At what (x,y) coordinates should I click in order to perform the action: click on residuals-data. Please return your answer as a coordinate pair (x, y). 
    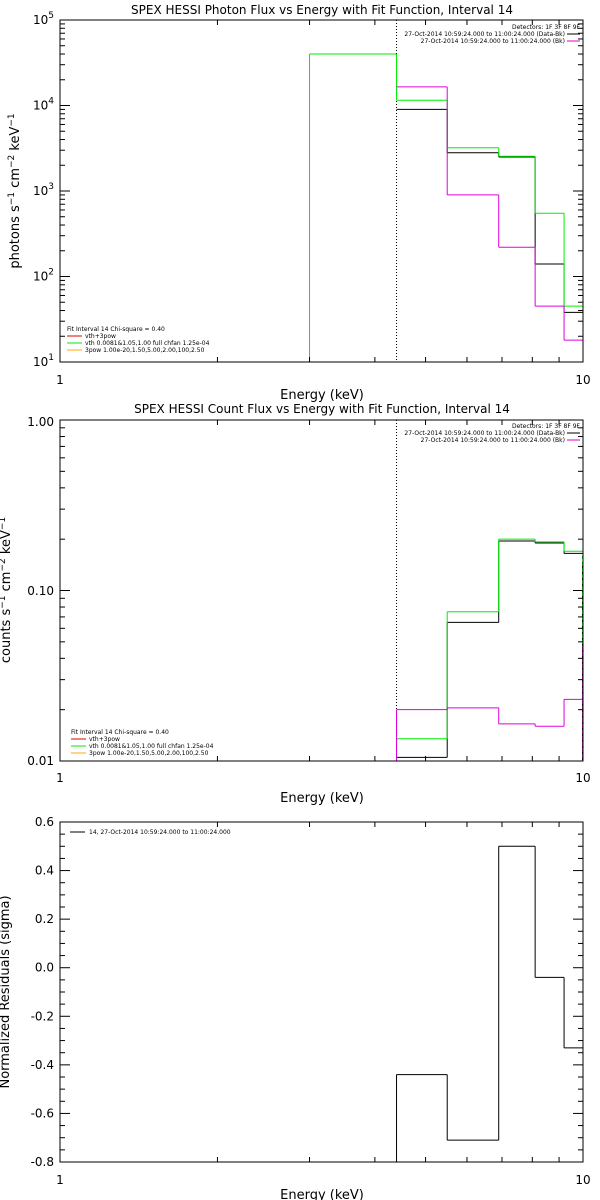
    Looking at the image, I should click on (490, 1003).